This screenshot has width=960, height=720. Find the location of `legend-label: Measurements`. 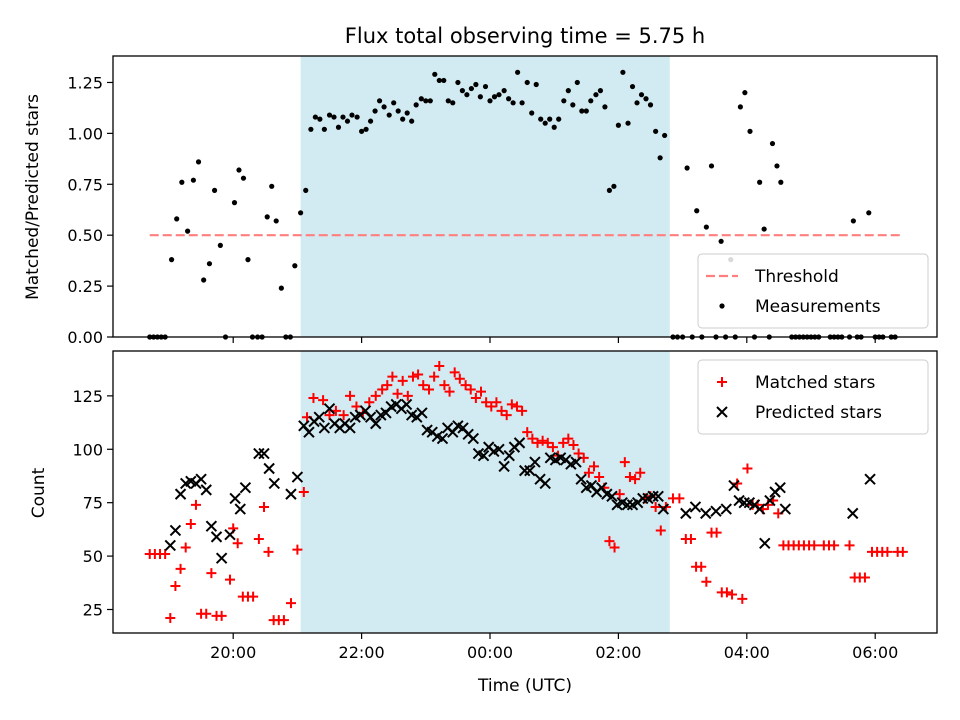

legend-label: Measurements is located at coordinates (818, 307).